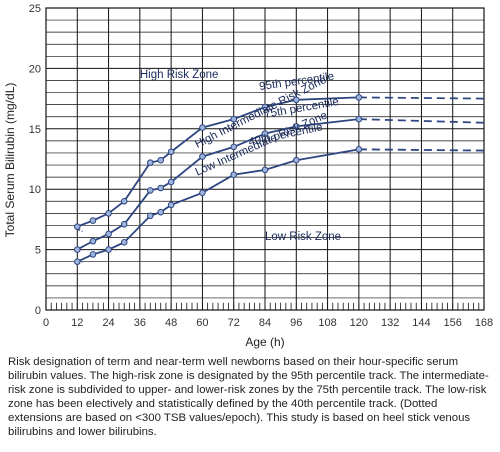 The image size is (500, 452). What do you see at coordinates (35, 9) in the screenshot?
I see `y-tick-label: 25` at bounding box center [35, 9].